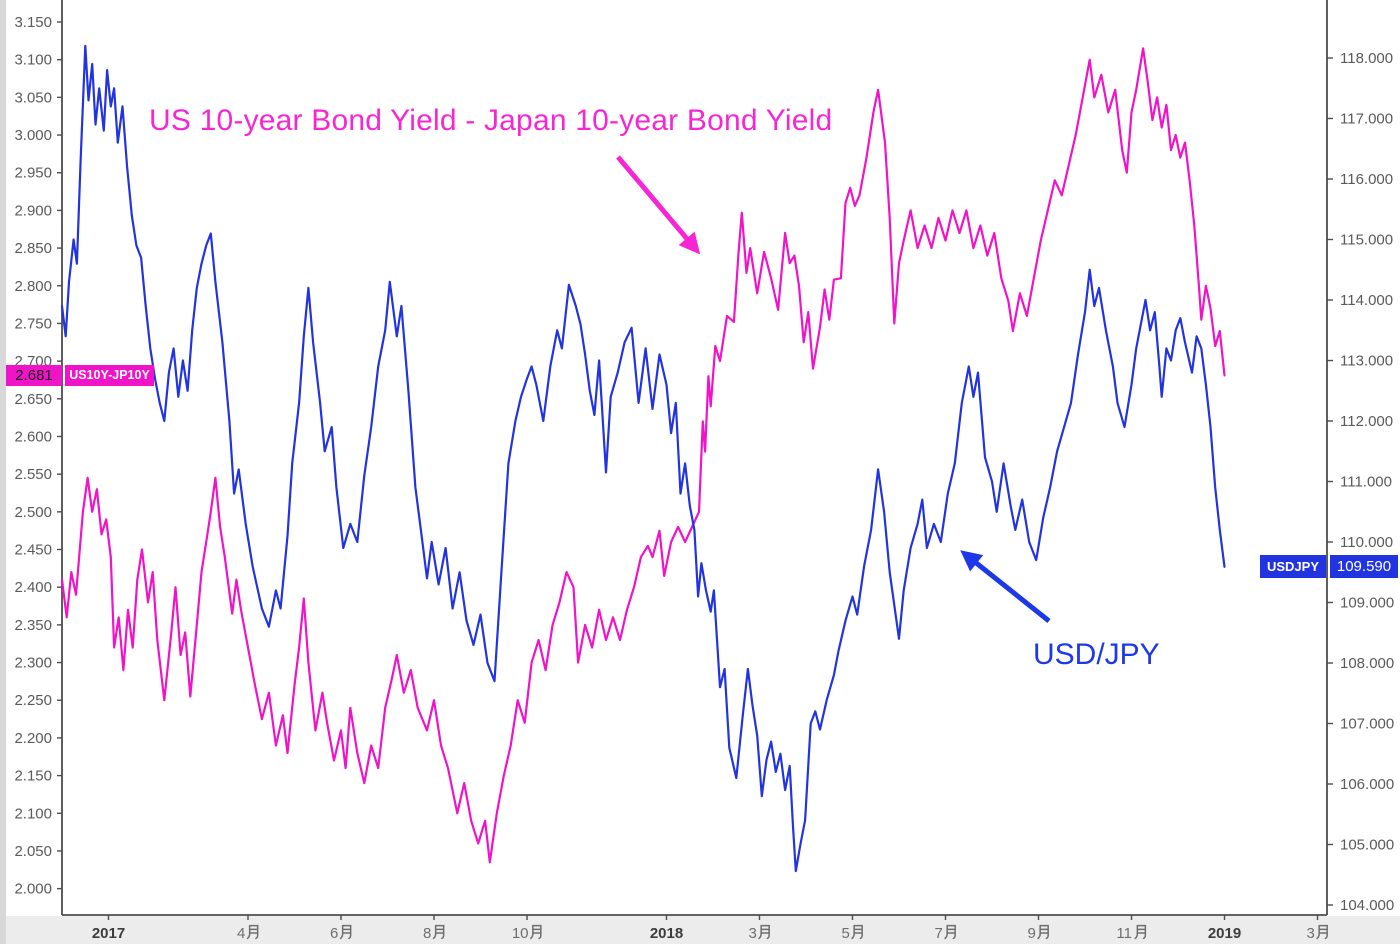  Describe the element at coordinates (33, 286) in the screenshot. I see `y-axis-label-left: 2.800` at that location.